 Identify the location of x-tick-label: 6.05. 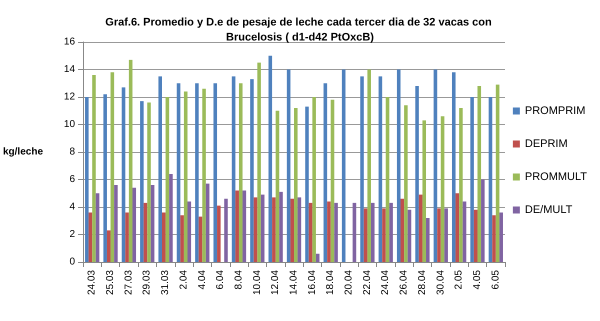
(496, 280).